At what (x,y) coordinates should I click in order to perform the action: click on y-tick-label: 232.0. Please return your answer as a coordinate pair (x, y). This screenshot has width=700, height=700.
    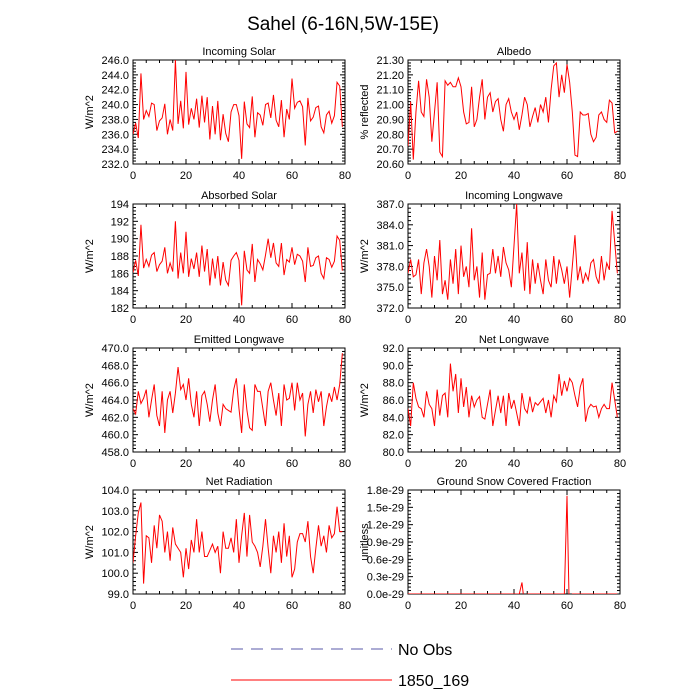
    Looking at the image, I should click on (115, 165).